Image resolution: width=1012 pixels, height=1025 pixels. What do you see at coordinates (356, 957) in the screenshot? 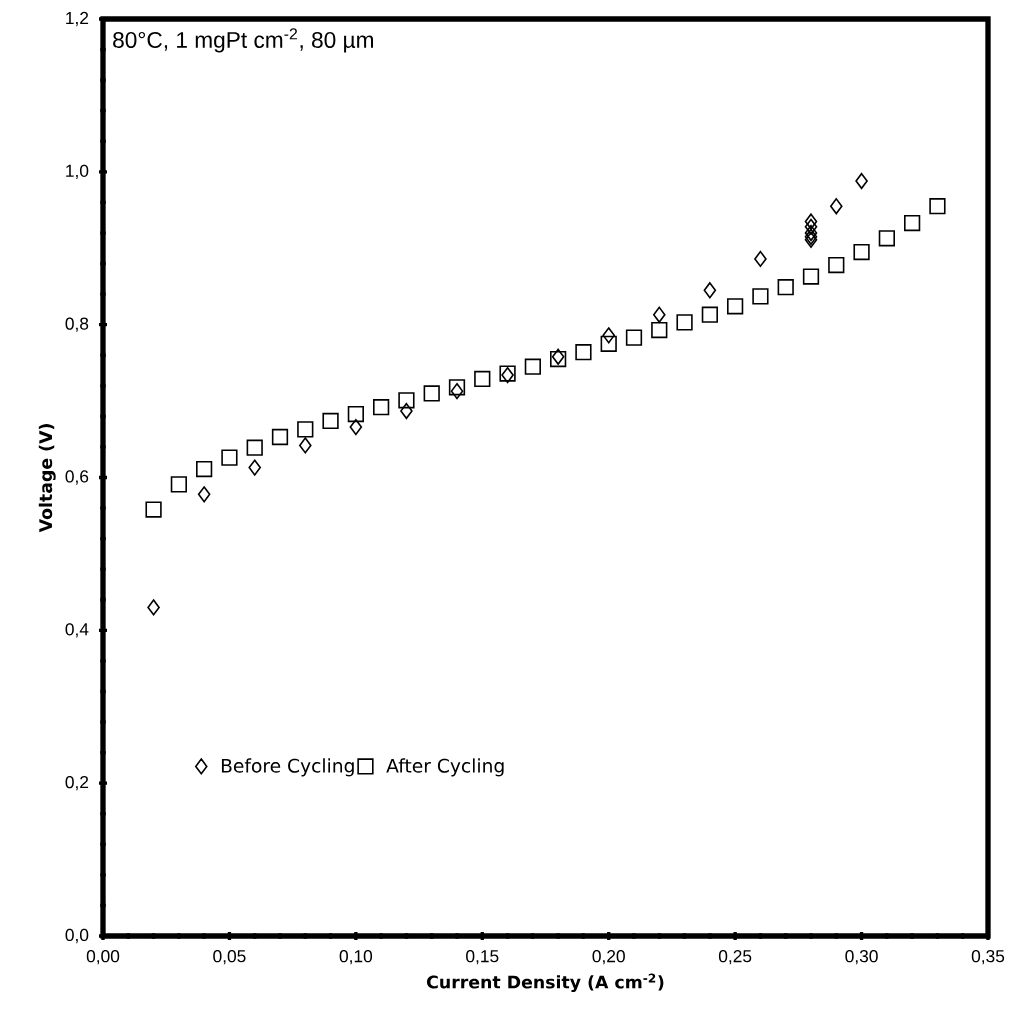
I see `x-tick-label: 0,10` at bounding box center [356, 957].